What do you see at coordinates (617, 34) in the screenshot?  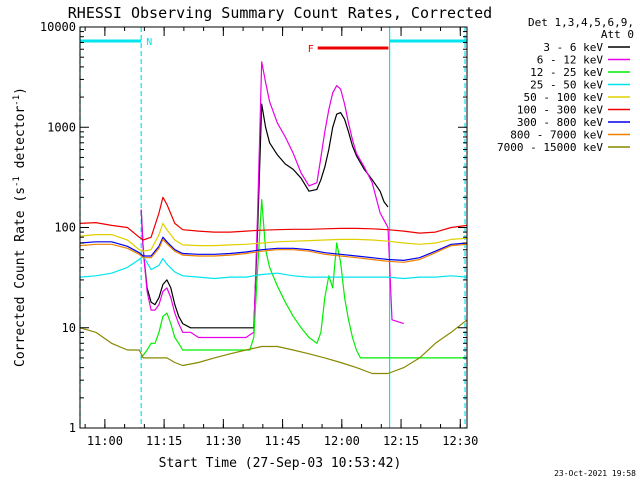 I see `legend-title-line-2: Att 0` at bounding box center [617, 34].